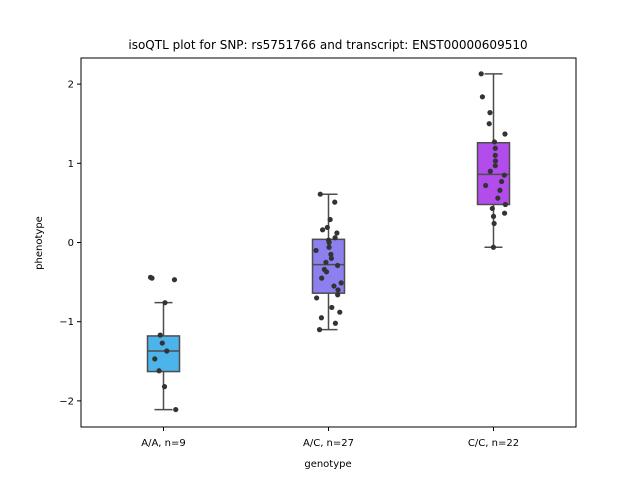 The image size is (640, 480). I want to click on y-tick-label: −2, so click(66, 401).